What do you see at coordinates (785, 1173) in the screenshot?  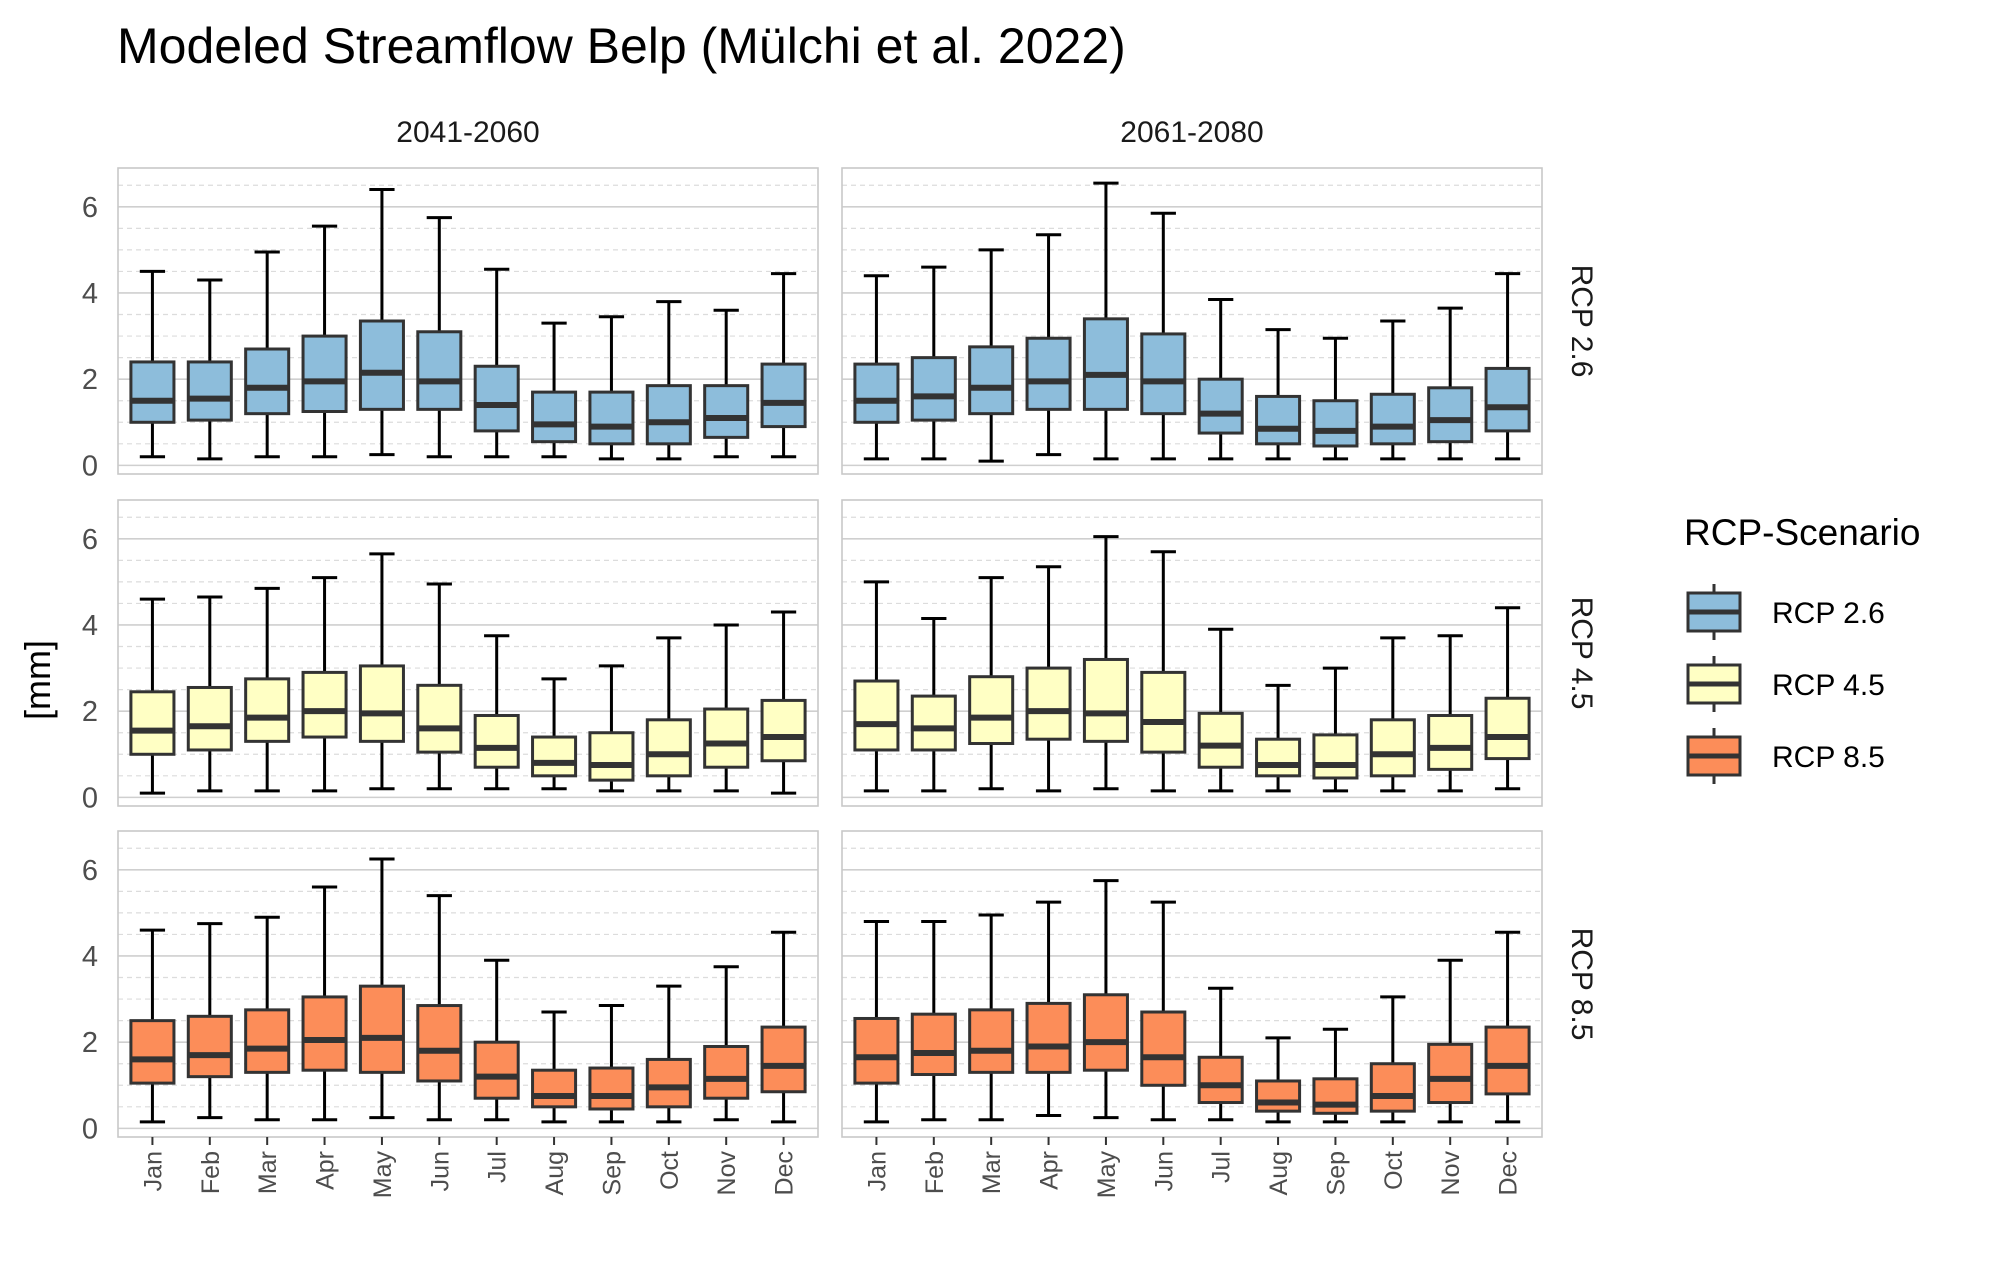 I see `x-tick-label: Dec` at bounding box center [785, 1173].